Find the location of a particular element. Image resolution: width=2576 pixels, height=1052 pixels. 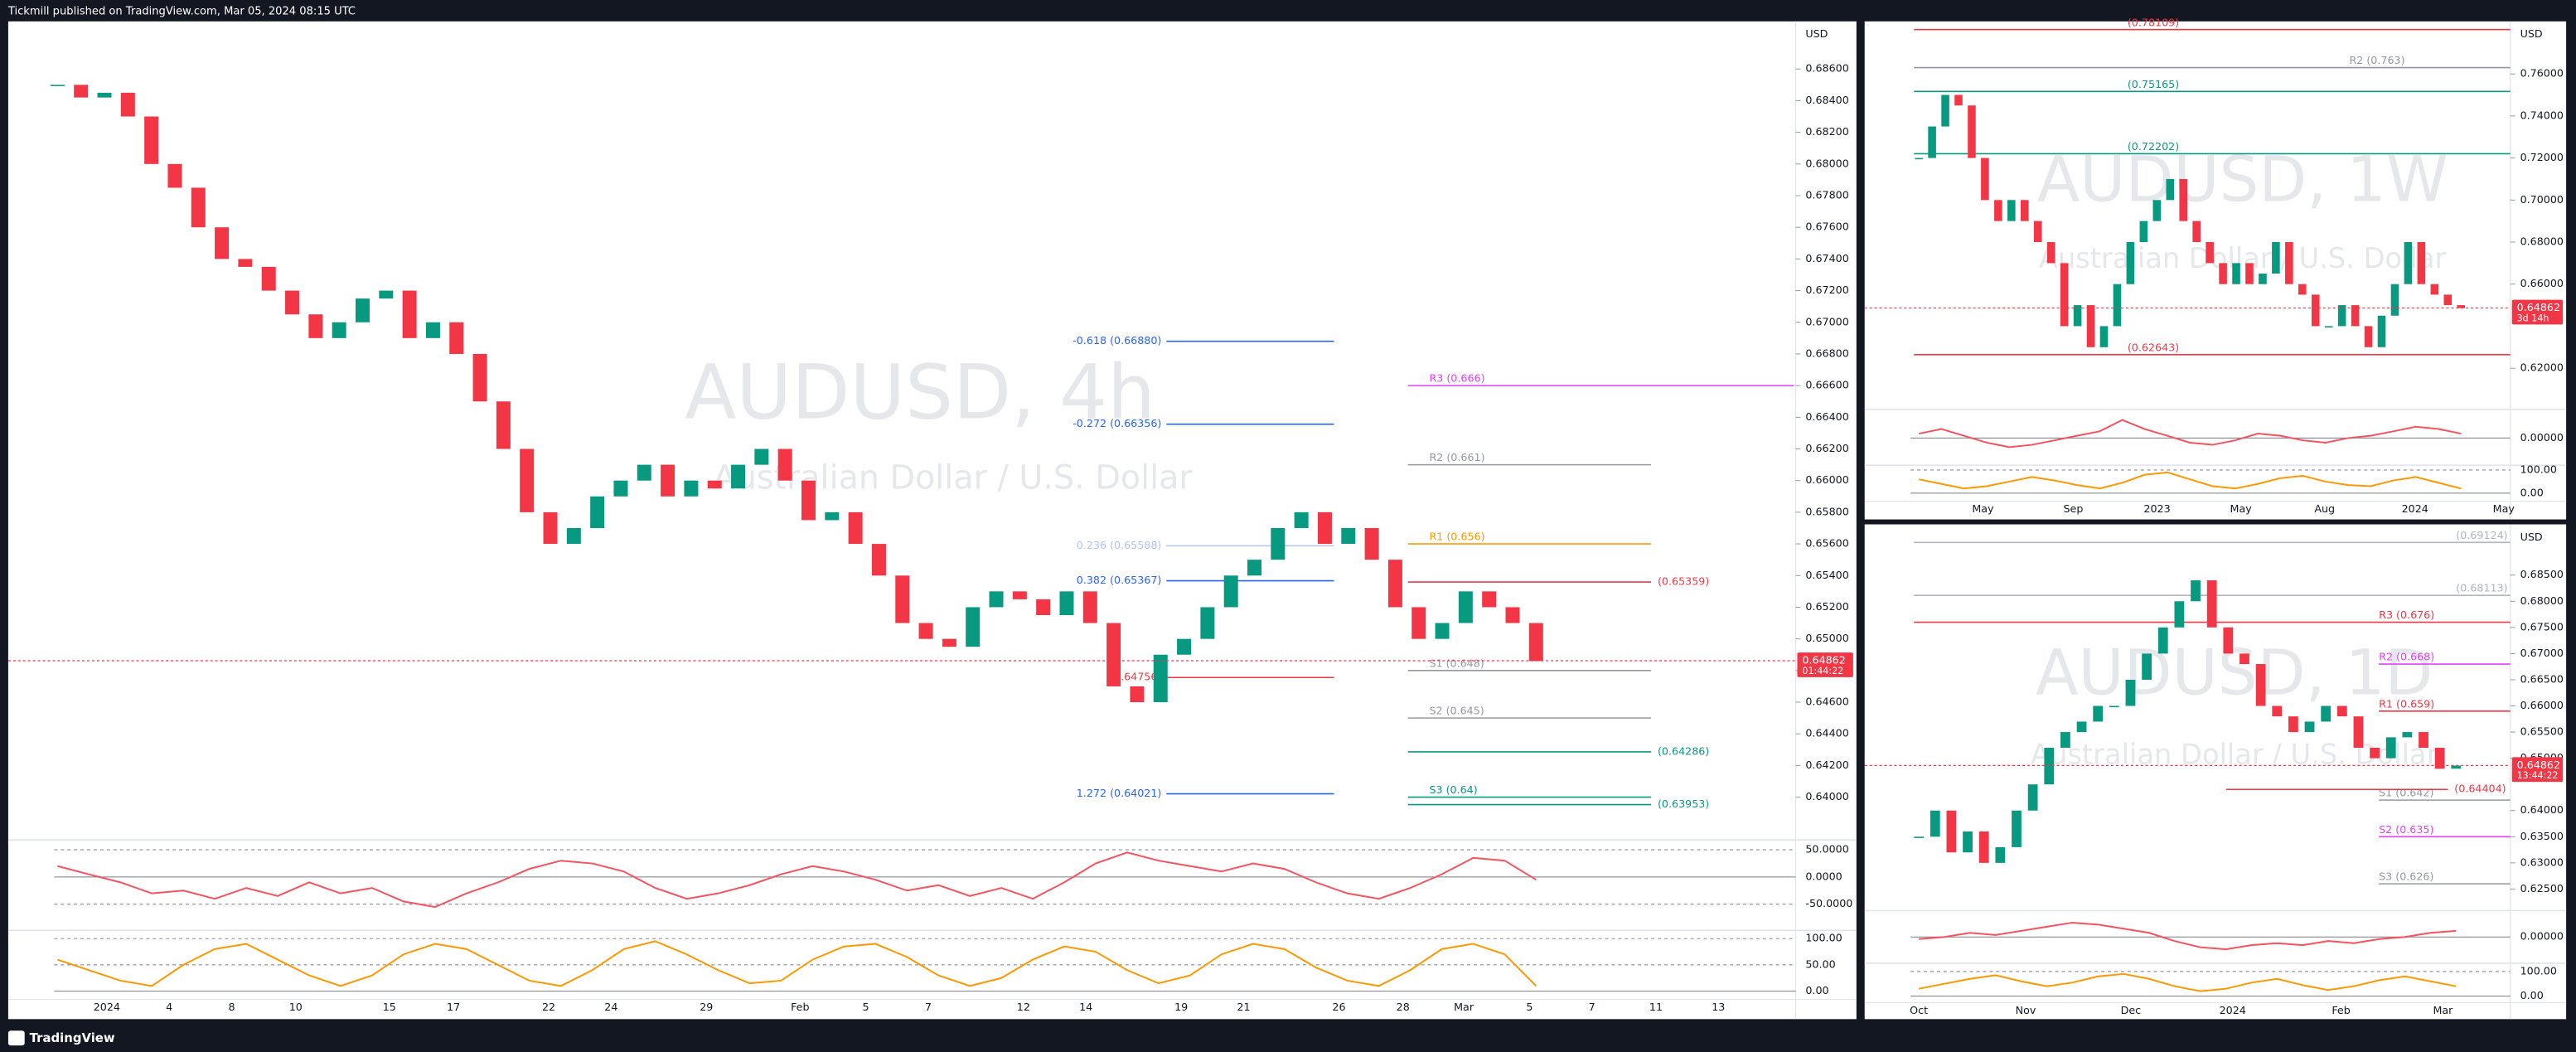

panel-background is located at coordinates (2215, 270).